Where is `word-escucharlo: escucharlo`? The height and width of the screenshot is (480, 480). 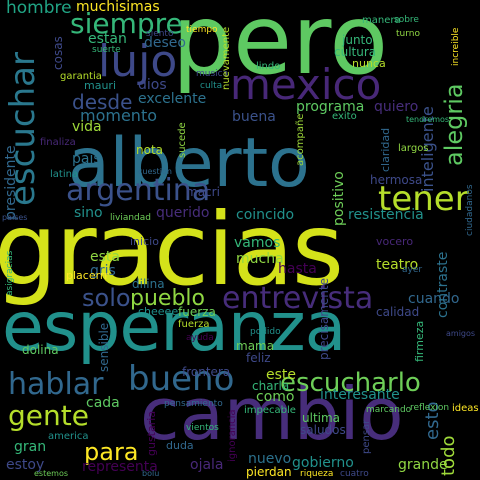
word-escucharlo: escucharlo is located at coordinates (350, 383).